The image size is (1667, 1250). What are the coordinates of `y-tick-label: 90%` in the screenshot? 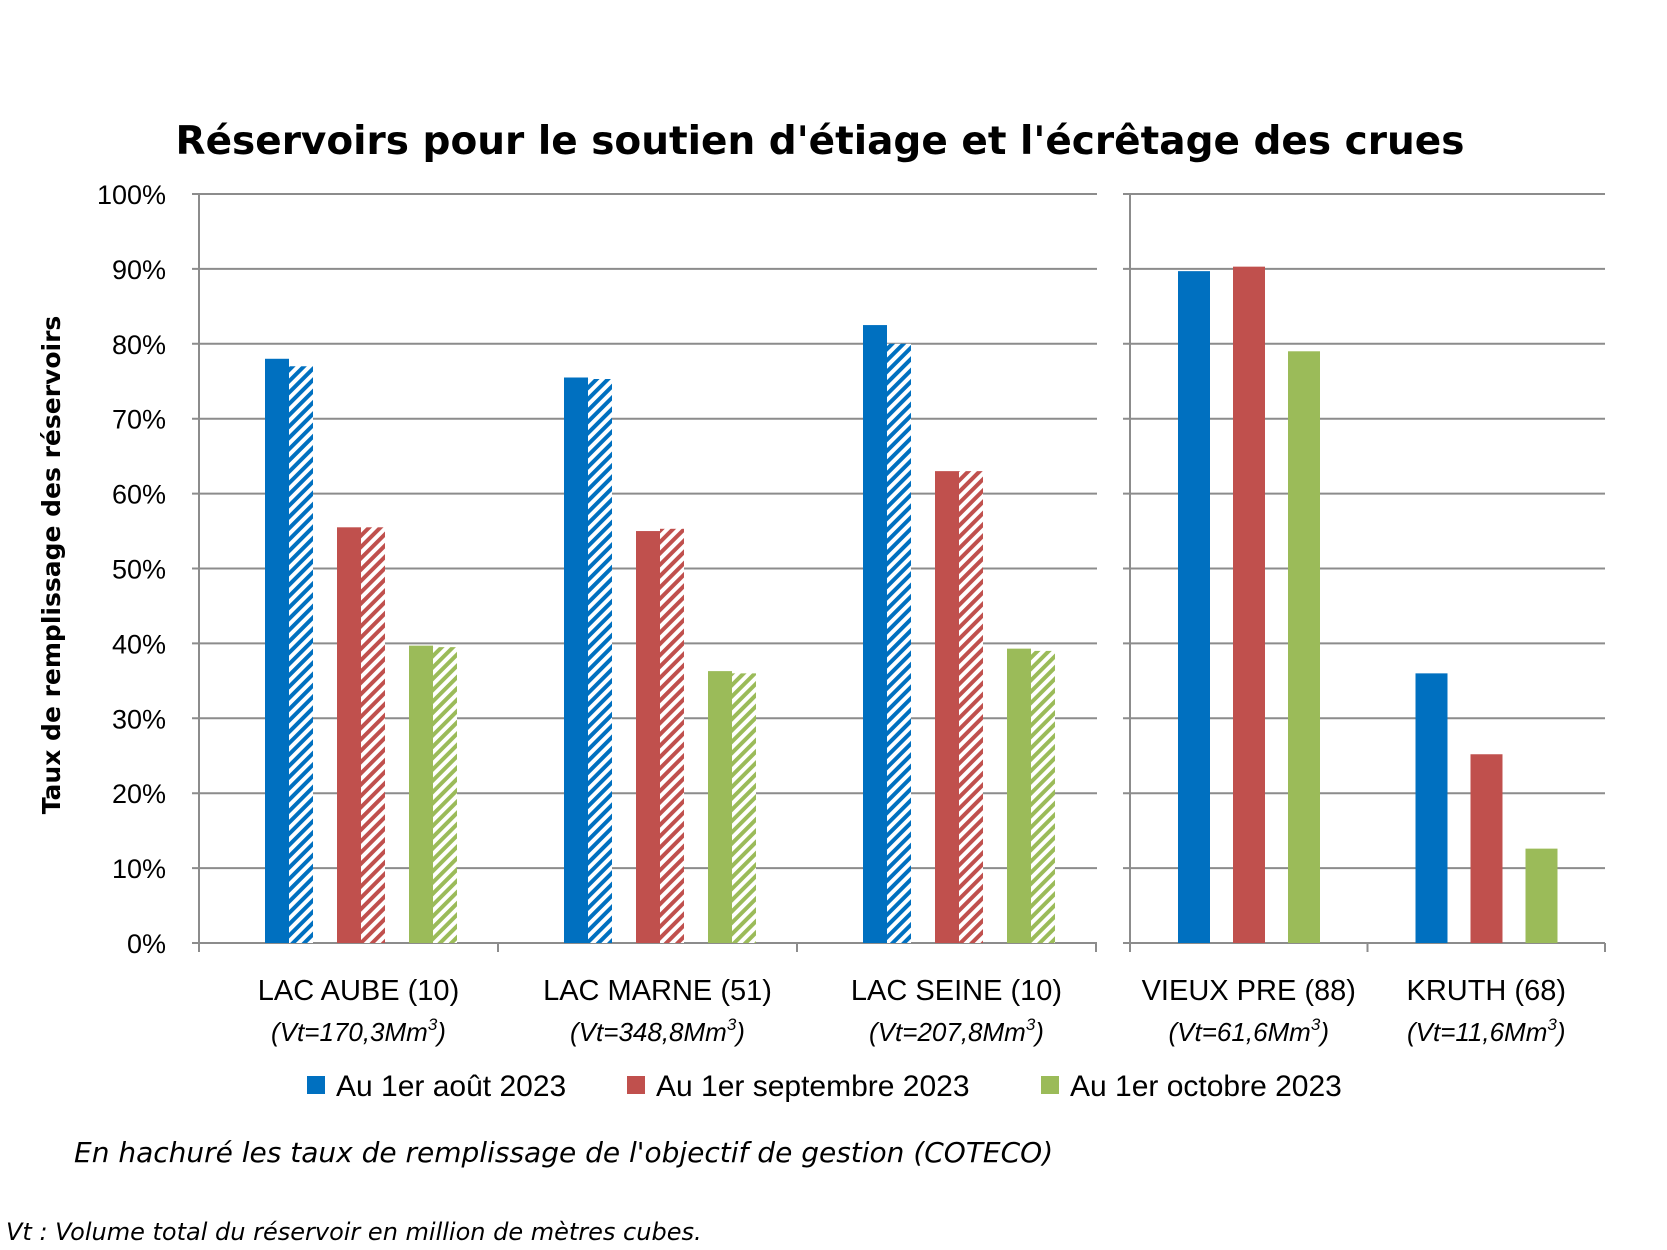 It's located at (139, 270).